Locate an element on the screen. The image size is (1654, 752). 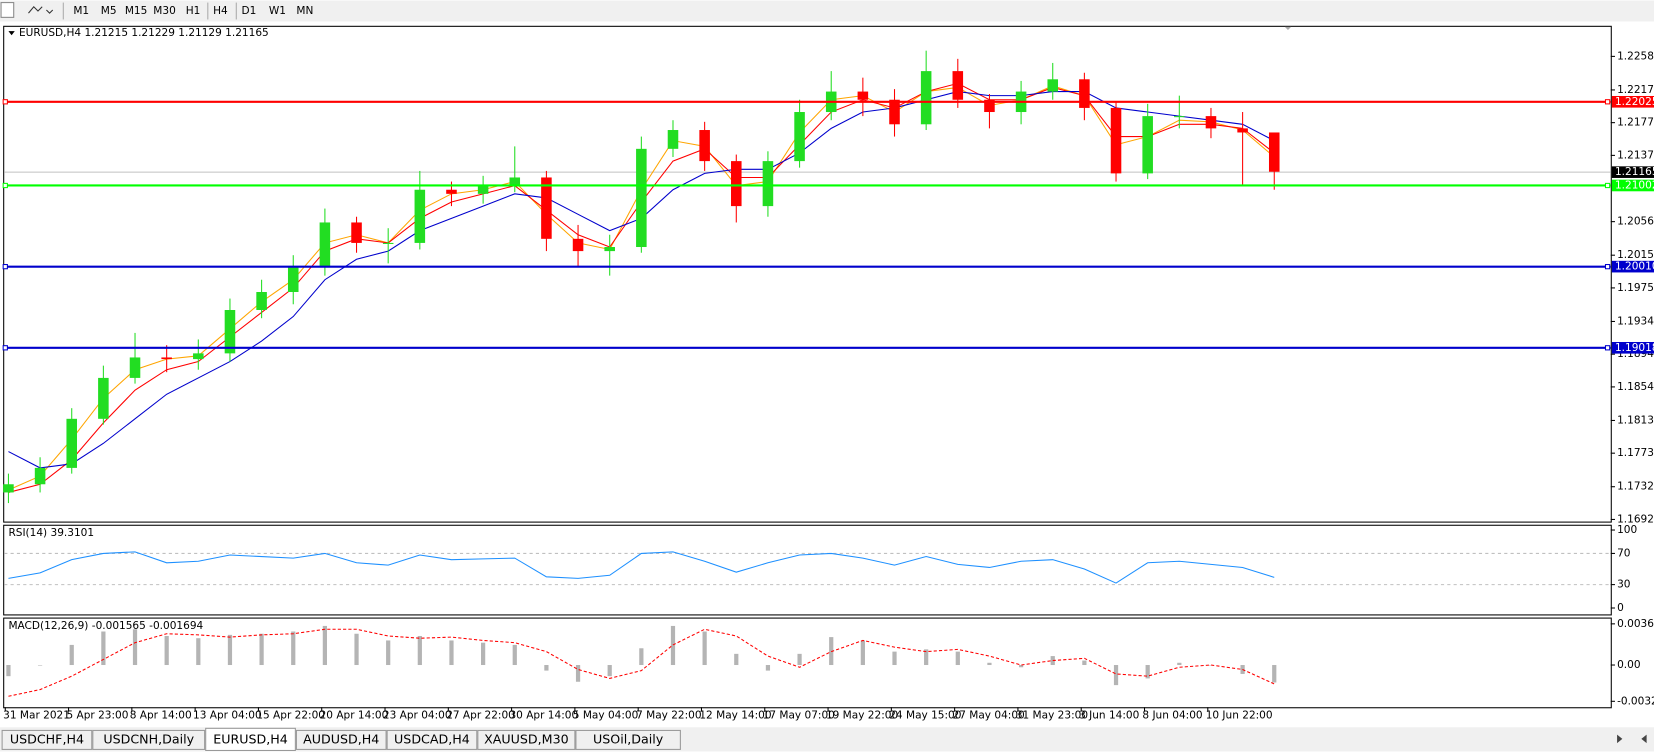
y-tick-label: 0.003686 is located at coordinates (1635, 624).